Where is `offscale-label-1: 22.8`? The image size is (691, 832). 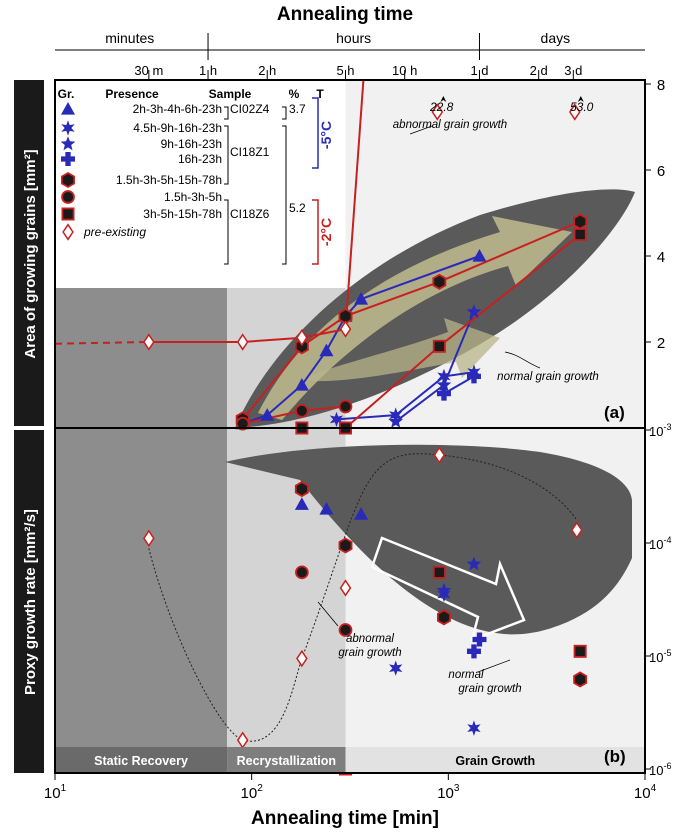
offscale-label-1: 22.8 is located at coordinates (441, 107).